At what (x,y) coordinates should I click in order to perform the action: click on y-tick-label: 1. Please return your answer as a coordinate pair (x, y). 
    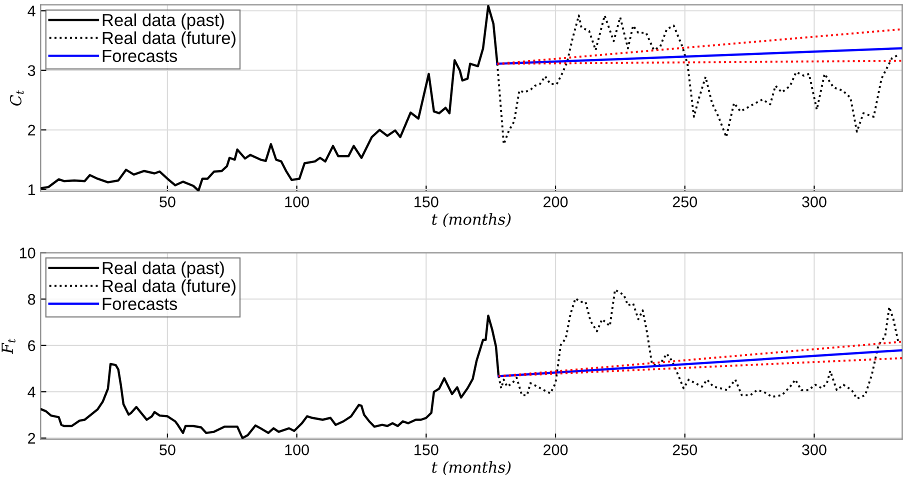
    Looking at the image, I should click on (32, 189).